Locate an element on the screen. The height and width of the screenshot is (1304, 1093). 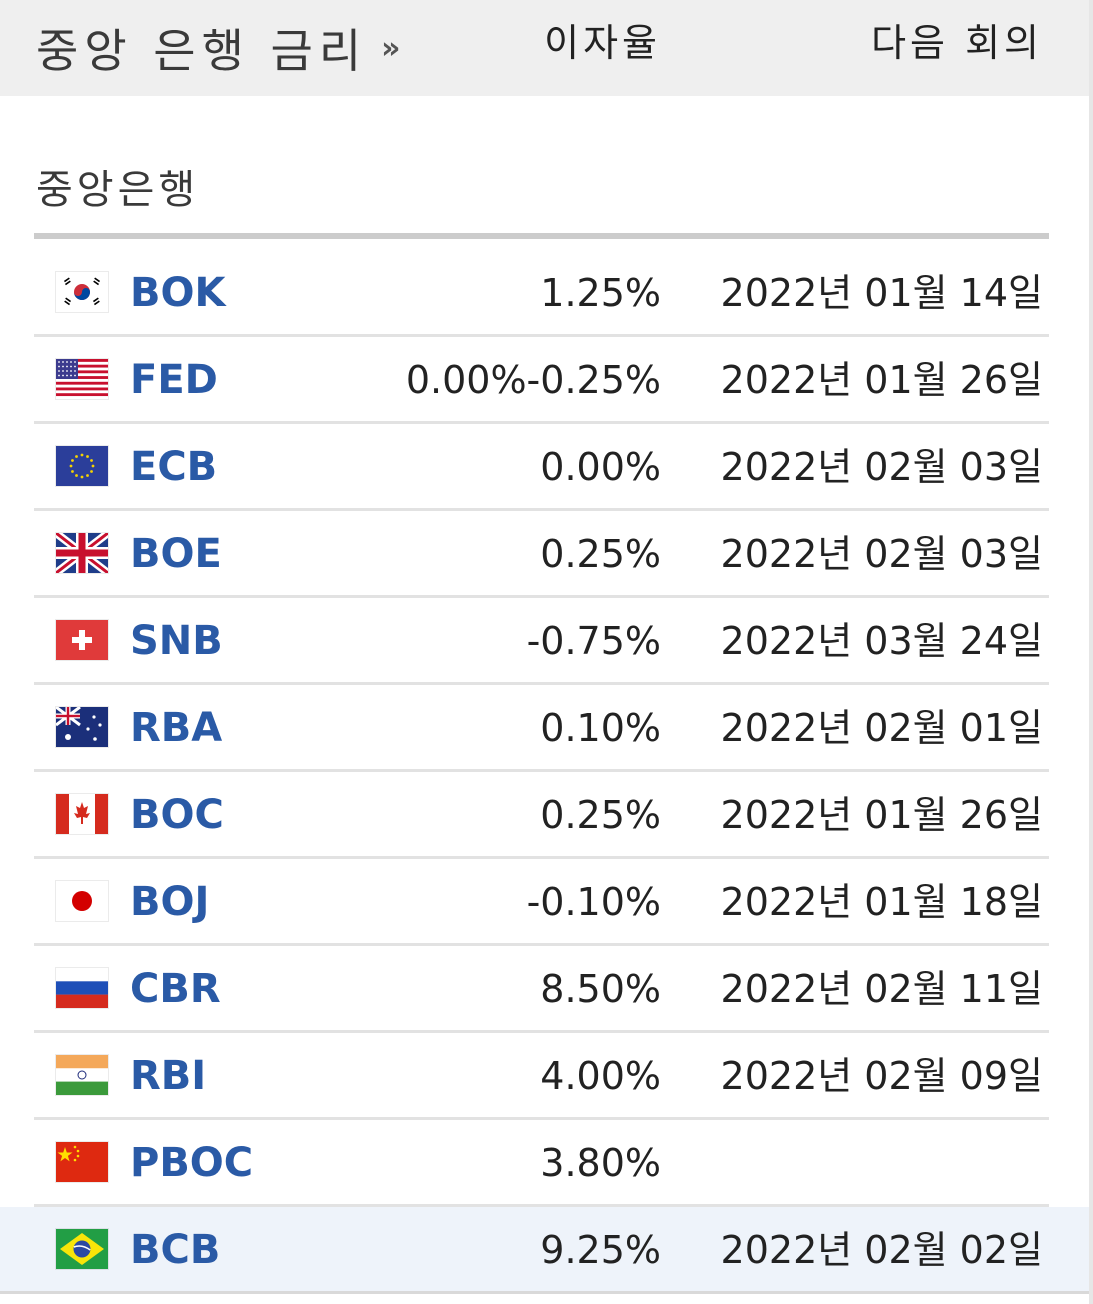
next-meeting-date: 2022년 02월 01일 is located at coordinates (881, 728).